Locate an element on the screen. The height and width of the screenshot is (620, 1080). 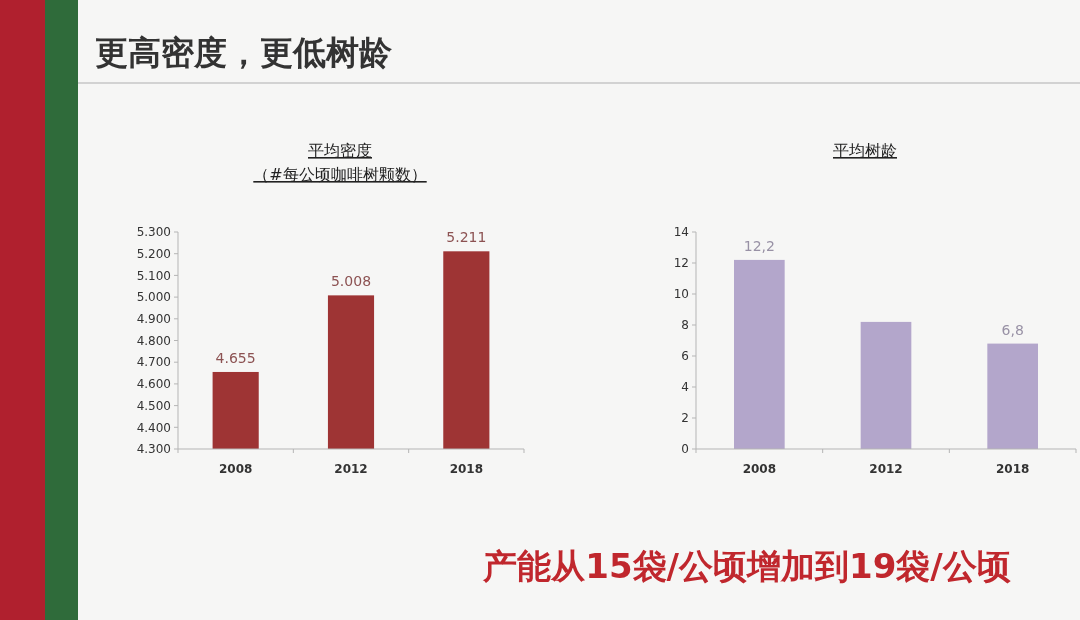
y-tick-label: 14 is located at coordinates (681, 232).